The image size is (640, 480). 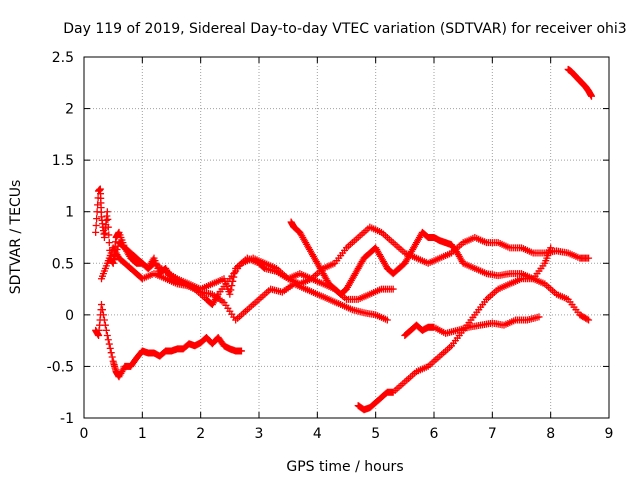 What do you see at coordinates (550, 434) in the screenshot?
I see `x-tick-label: 8` at bounding box center [550, 434].